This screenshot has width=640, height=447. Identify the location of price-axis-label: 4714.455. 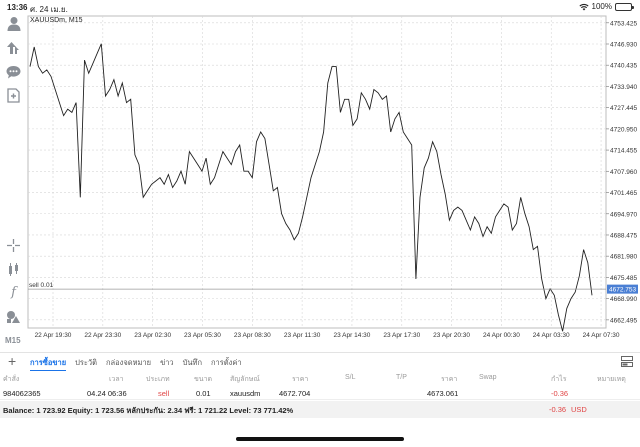
(623, 151).